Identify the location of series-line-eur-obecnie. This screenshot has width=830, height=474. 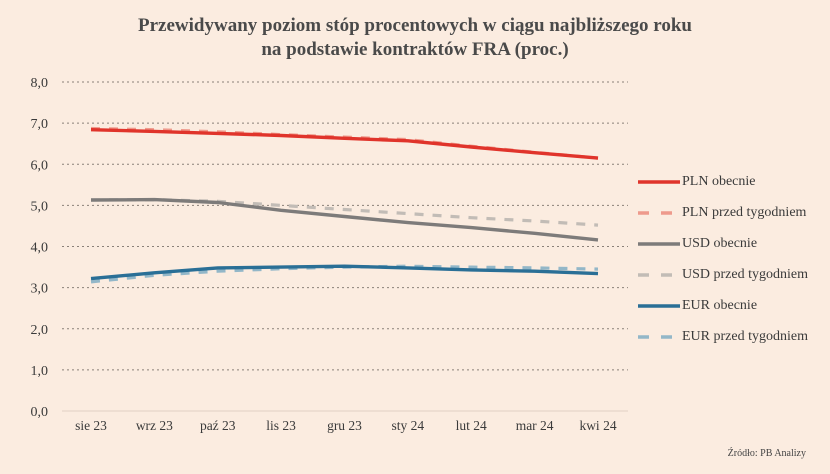
(344, 272).